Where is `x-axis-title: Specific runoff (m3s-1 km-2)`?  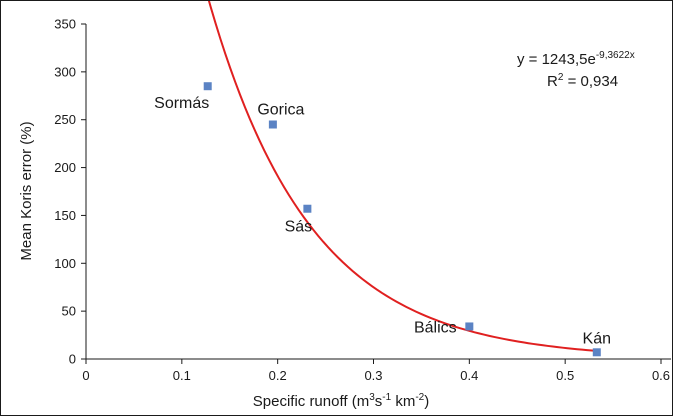 x-axis-title: Specific runoff (m3s-1 km-2) is located at coordinates (341, 401).